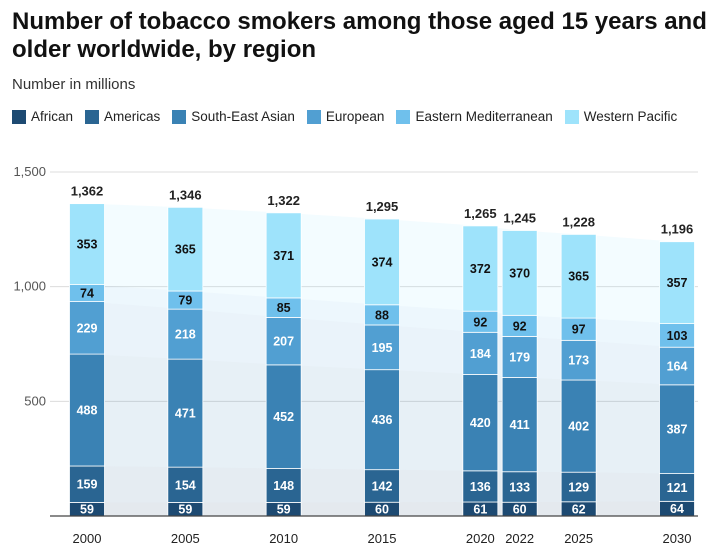 The width and height of the screenshot is (727, 553). What do you see at coordinates (87, 191) in the screenshot?
I see `total-label: 1,362` at bounding box center [87, 191].